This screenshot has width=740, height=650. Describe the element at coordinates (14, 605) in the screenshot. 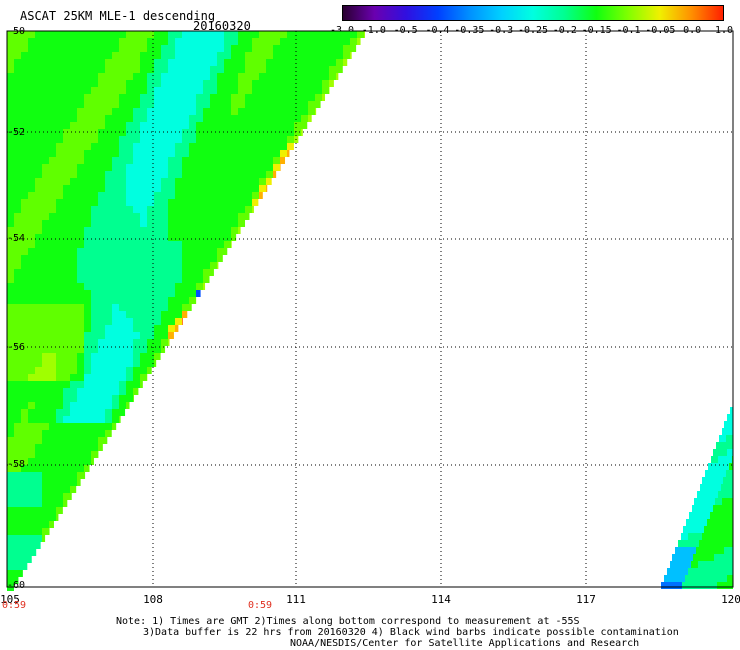

I see `time-label-left: 0:59` at that location.